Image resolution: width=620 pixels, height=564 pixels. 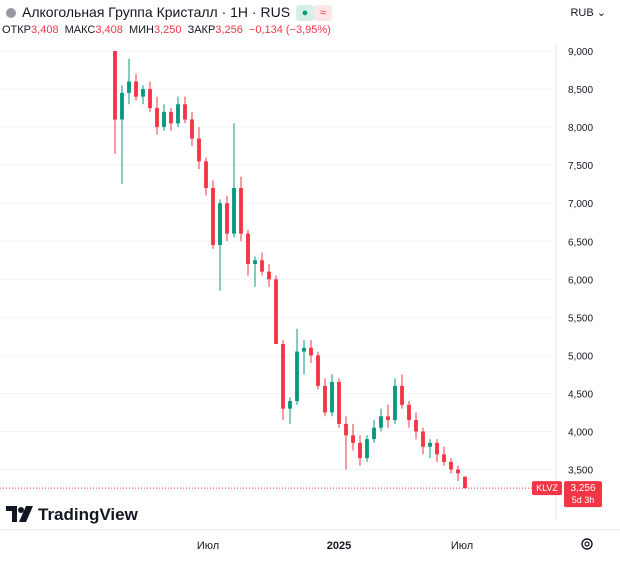 What do you see at coordinates (580, 471) in the screenshot?
I see `y-tick-label: 3,500` at bounding box center [580, 471].